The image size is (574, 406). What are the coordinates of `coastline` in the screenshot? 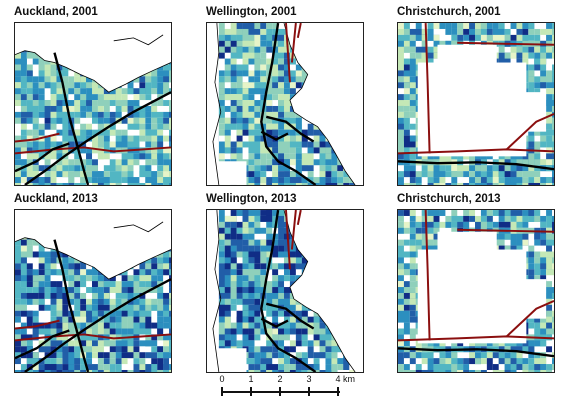 It's located at (319, 291).